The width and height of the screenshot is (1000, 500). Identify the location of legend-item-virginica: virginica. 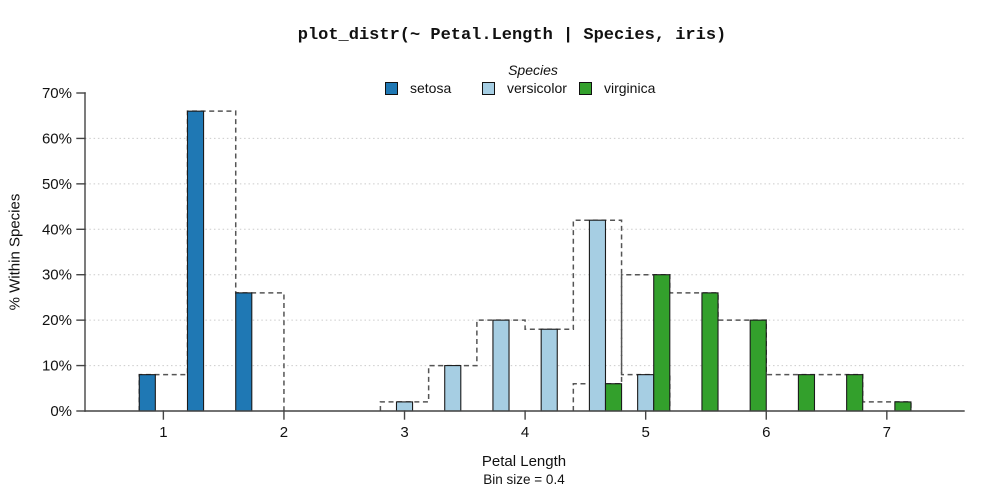
(617, 88).